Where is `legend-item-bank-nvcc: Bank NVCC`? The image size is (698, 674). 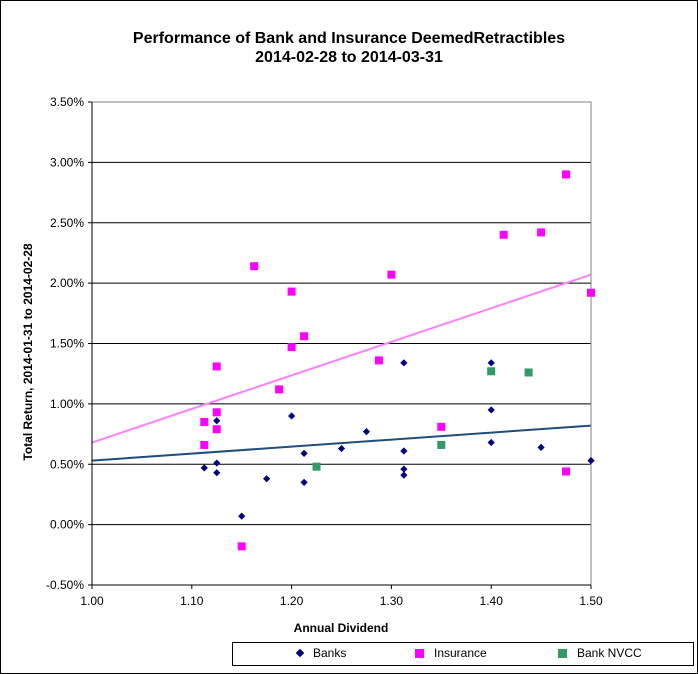 legend-item-bank-nvcc: Bank NVCC is located at coordinates (600, 653).